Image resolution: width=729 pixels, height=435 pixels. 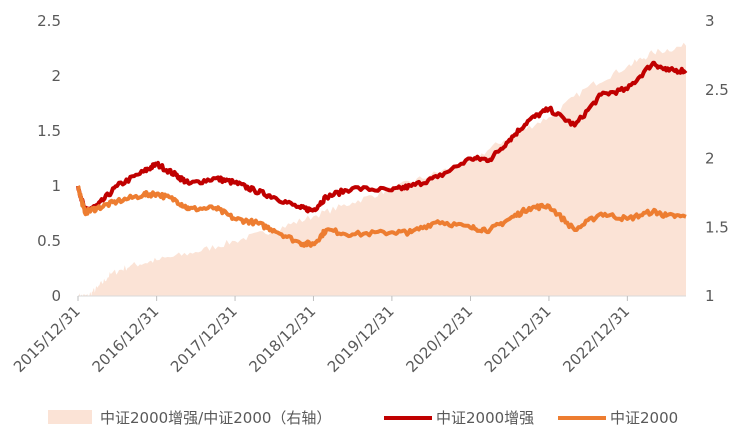 I want to click on y-right-tick-label: 1.5, so click(x=717, y=227).